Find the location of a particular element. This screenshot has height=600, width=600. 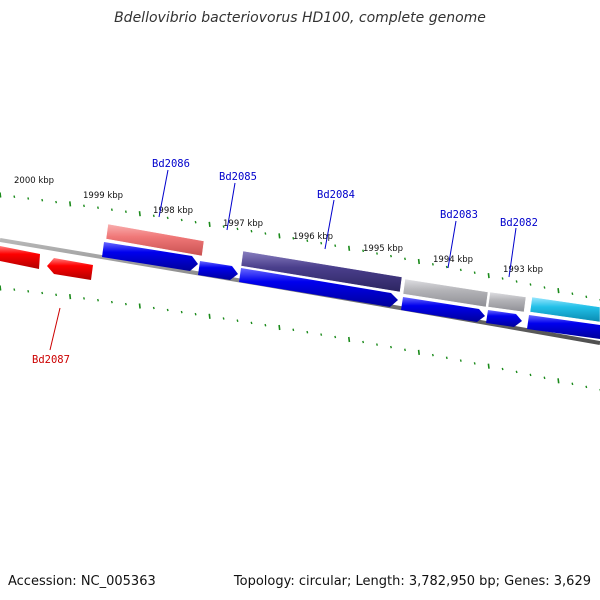

gene-label-bd2087: Bd2087 is located at coordinates (51, 360).